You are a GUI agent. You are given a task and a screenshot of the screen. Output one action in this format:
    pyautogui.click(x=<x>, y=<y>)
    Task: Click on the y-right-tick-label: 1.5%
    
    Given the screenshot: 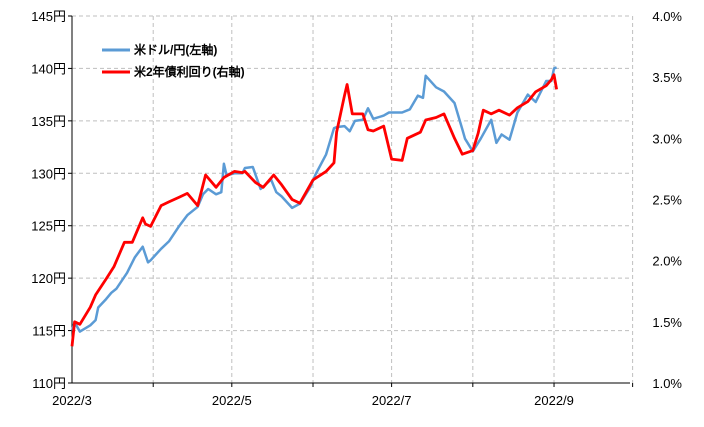 What is the action you would take?
    pyautogui.click(x=667, y=322)
    